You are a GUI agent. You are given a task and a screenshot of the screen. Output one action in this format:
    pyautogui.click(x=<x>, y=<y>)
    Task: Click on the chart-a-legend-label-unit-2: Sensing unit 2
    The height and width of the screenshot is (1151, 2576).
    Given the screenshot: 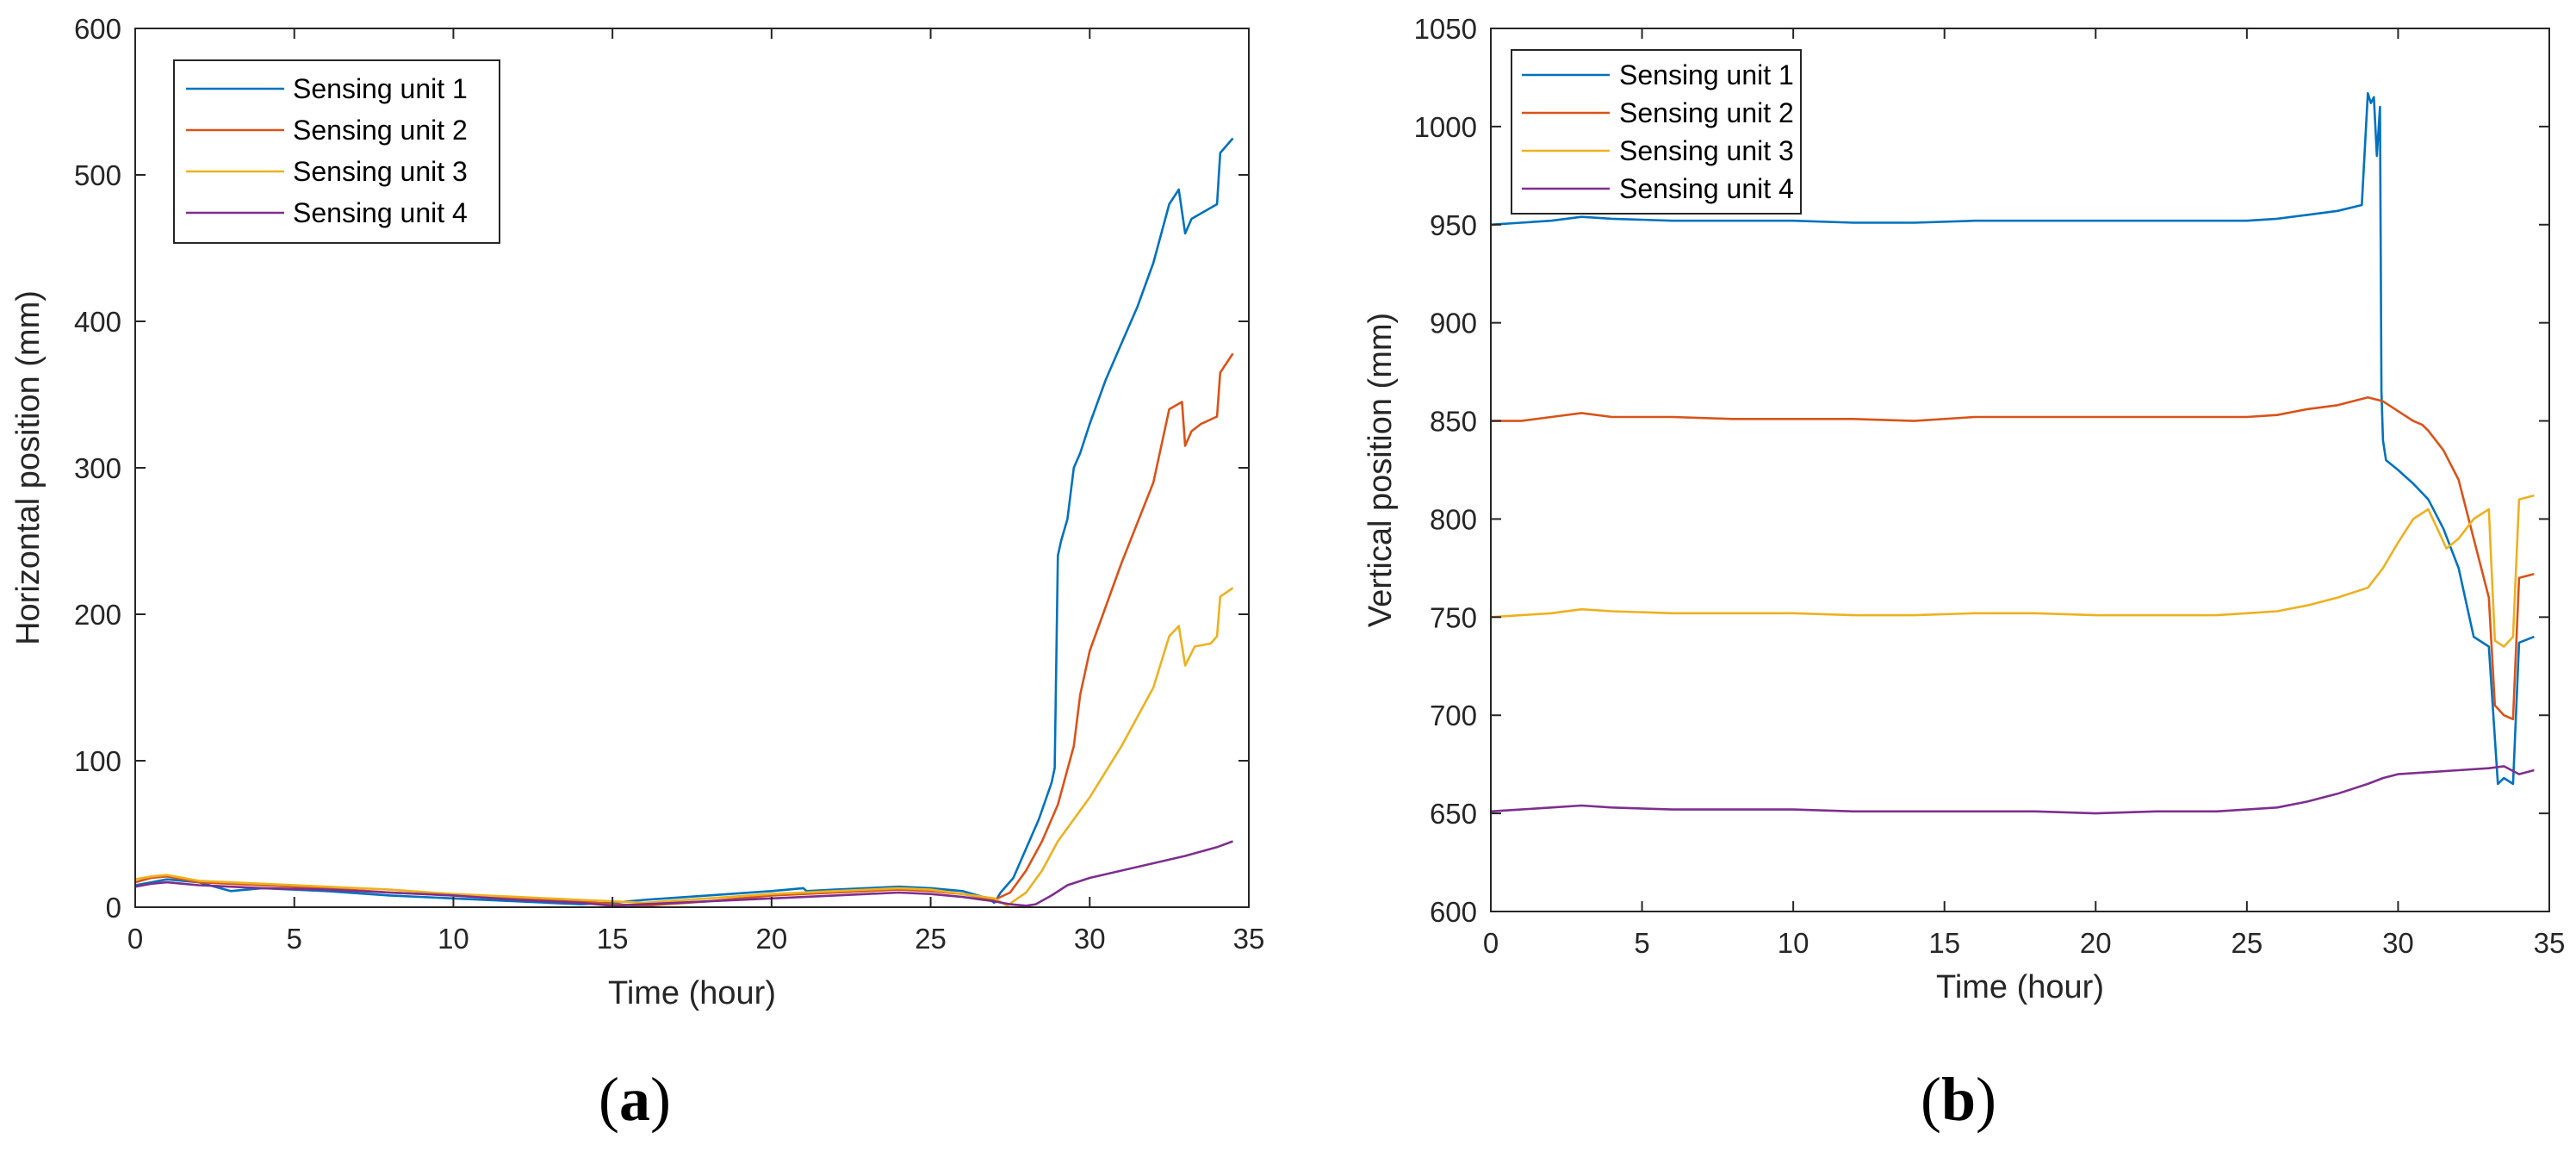 What is the action you would take?
    pyautogui.click(x=380, y=130)
    